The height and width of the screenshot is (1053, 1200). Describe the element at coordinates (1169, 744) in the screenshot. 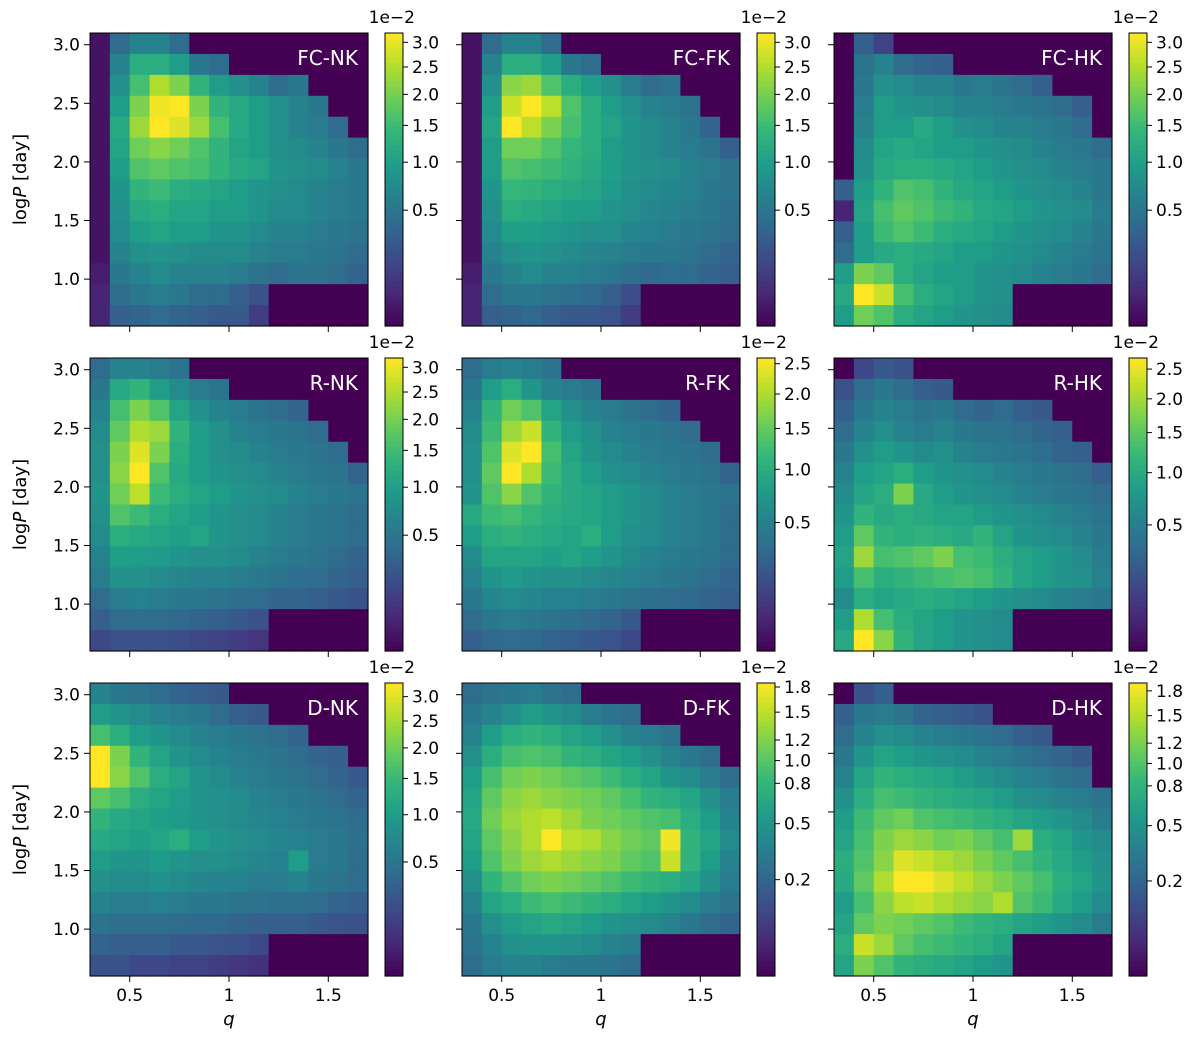

I see `colorbar-tick-label: 1.2` at that location.